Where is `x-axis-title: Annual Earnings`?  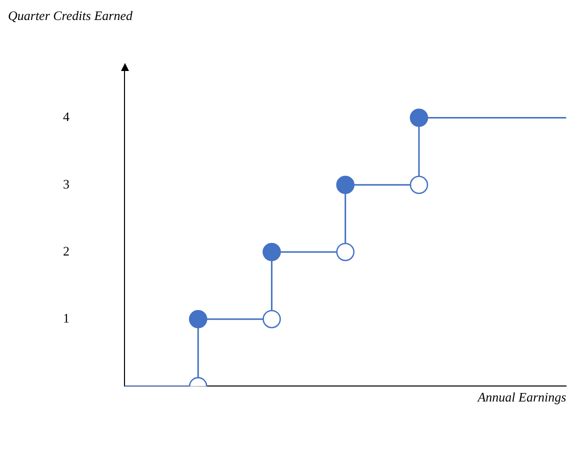
x-axis-title: Annual Earnings is located at coordinates (521, 396).